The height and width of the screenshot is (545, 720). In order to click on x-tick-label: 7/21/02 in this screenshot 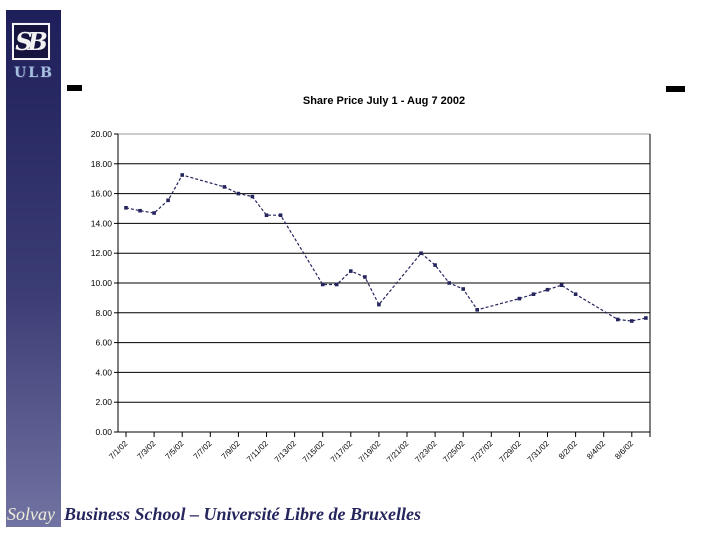, I will do `click(398, 452)`.